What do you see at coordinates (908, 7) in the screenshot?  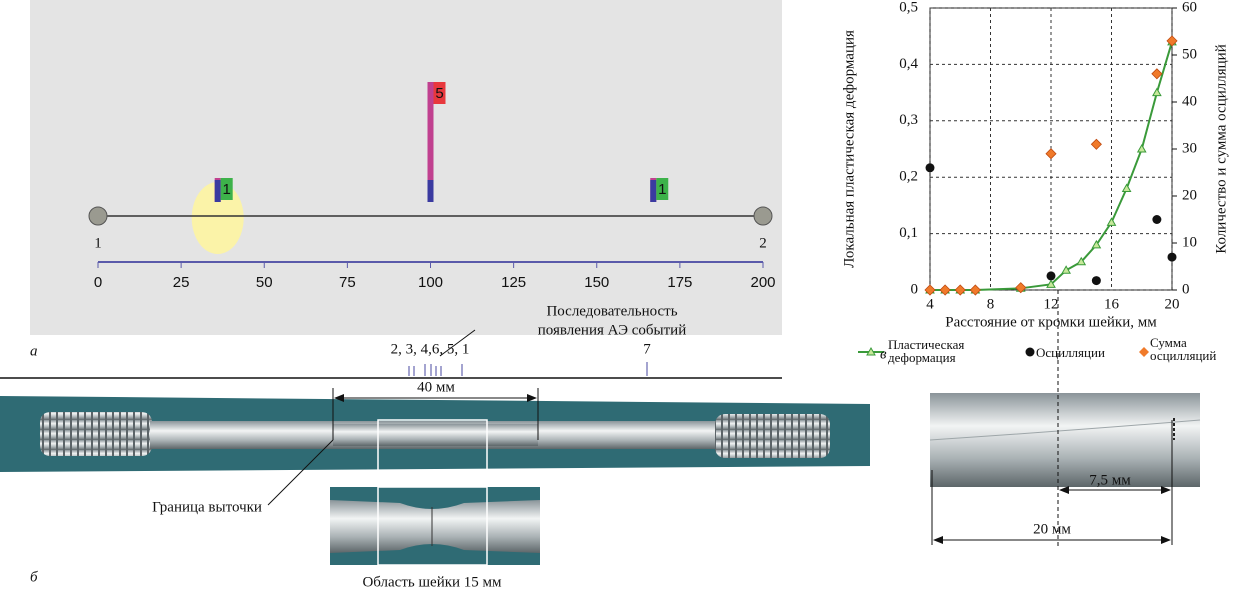 I see `y-tick-label: 0,5` at bounding box center [908, 7].